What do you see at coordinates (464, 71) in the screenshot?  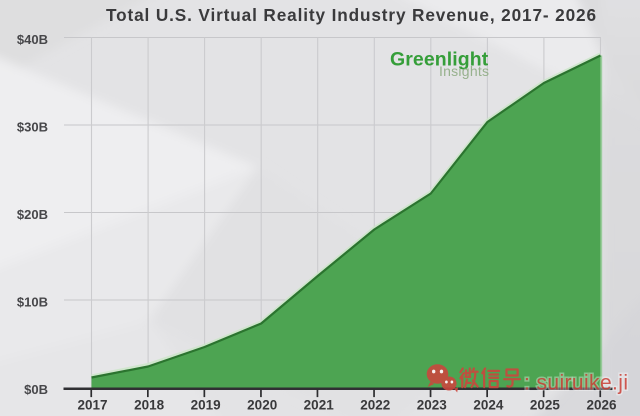 I see `svg-text: Insights` at bounding box center [464, 71].